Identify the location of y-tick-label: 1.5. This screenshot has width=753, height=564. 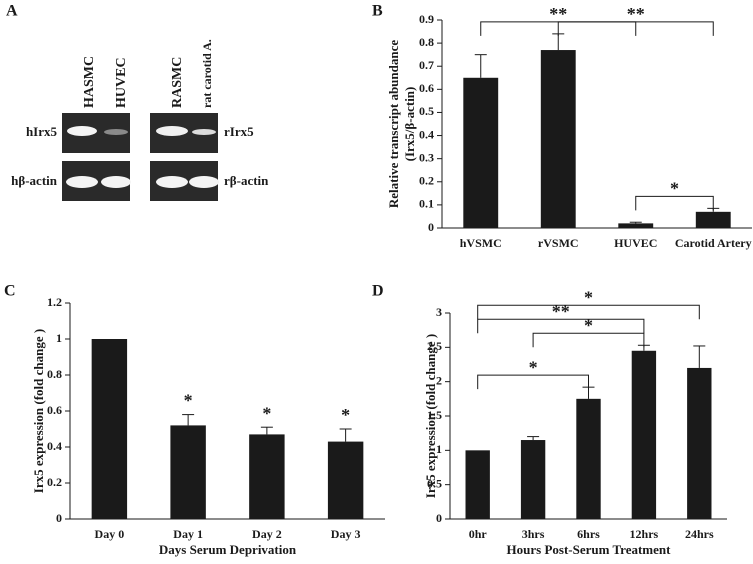
(434, 415).